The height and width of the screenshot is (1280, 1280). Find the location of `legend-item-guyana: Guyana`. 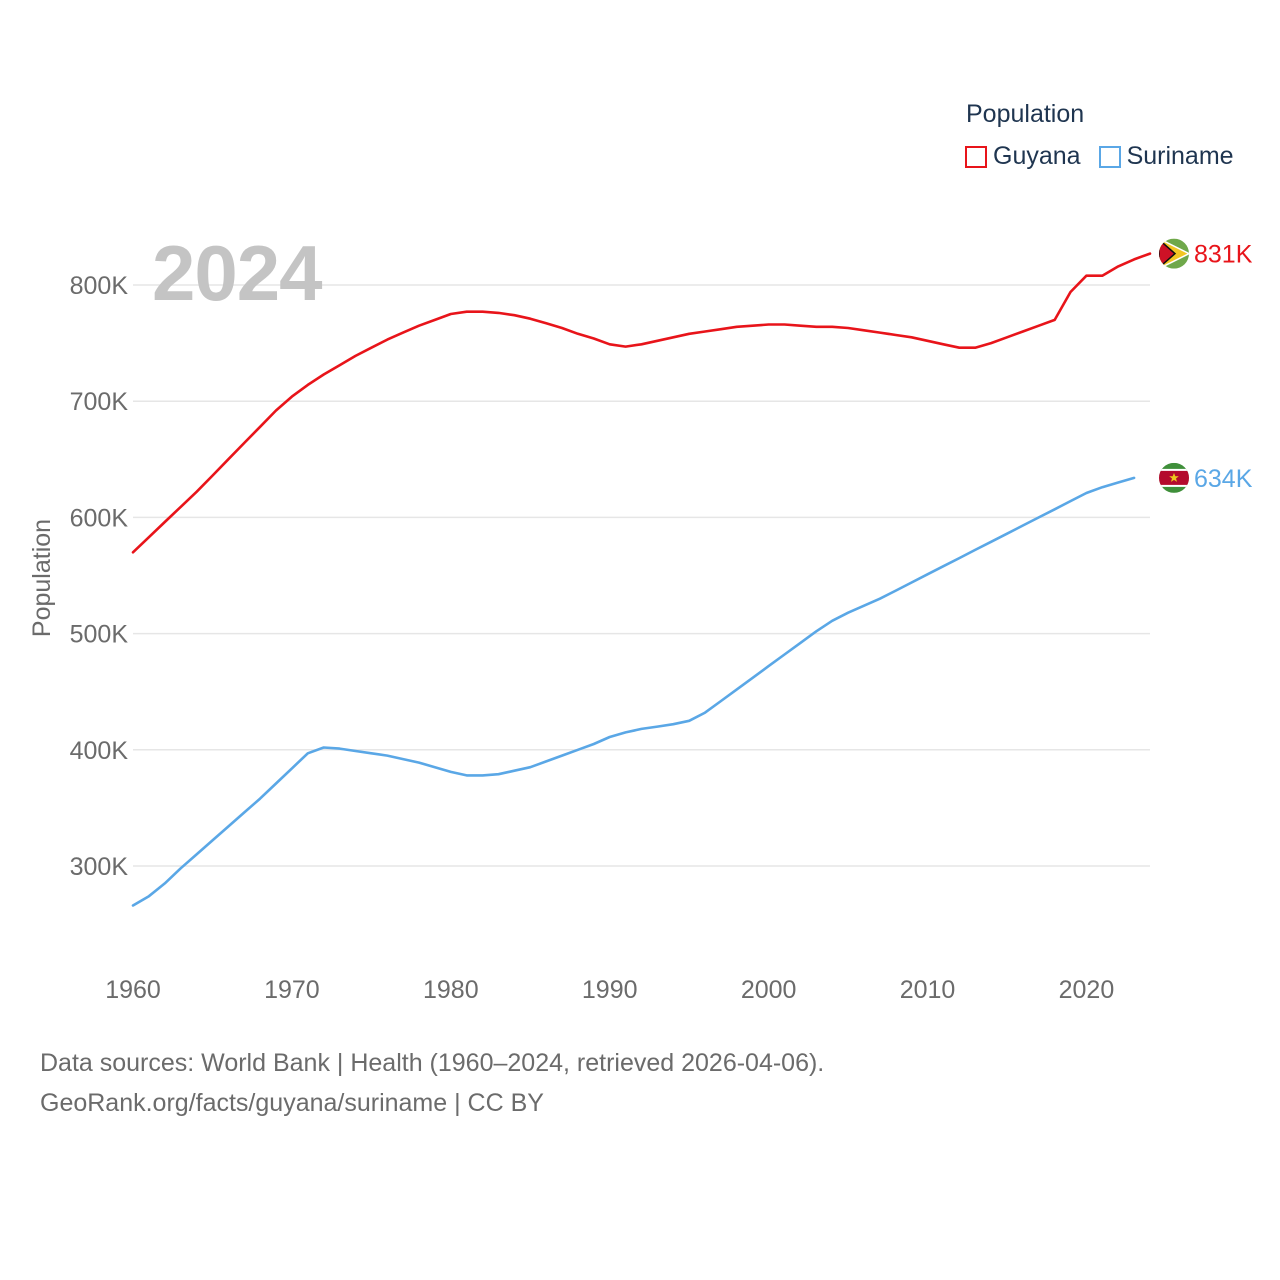

legend-item-guyana: Guyana is located at coordinates (1023, 156).